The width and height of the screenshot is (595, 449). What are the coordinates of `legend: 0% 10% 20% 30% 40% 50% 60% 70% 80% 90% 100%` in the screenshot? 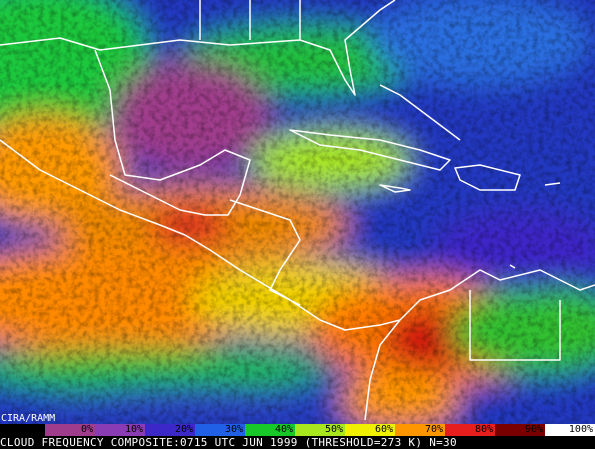 It's located at (297, 430).